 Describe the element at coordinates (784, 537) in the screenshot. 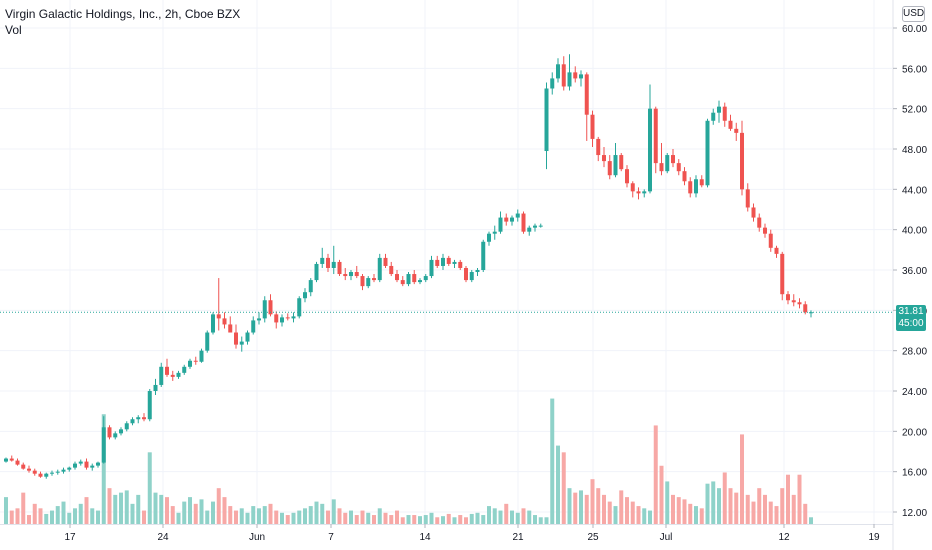

I see `x-tick-label: 12` at that location.